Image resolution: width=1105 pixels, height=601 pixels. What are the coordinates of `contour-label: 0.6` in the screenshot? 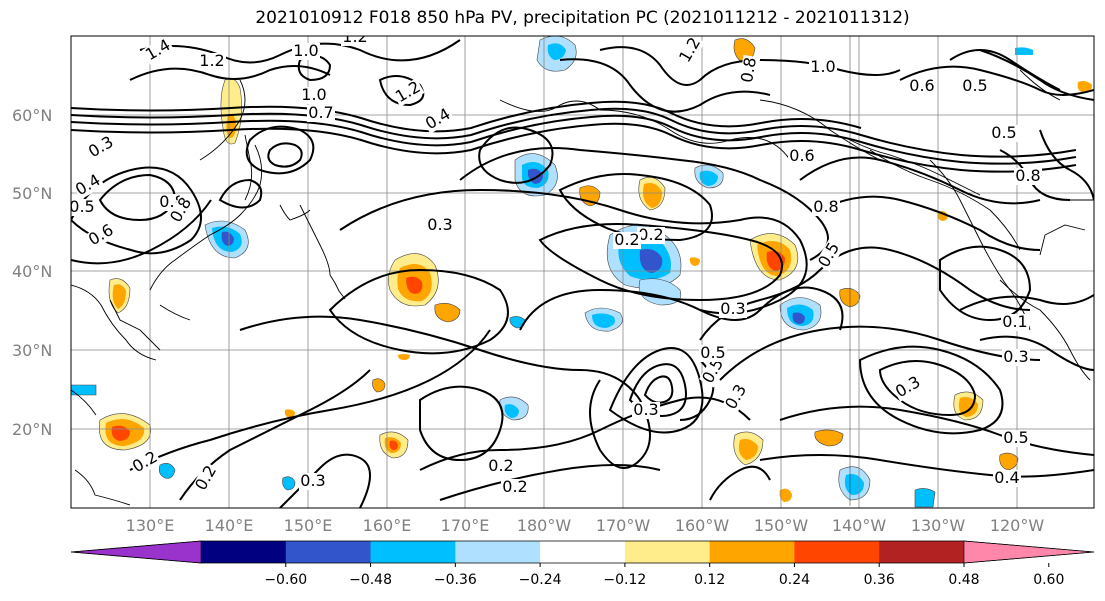 It's located at (801, 155).